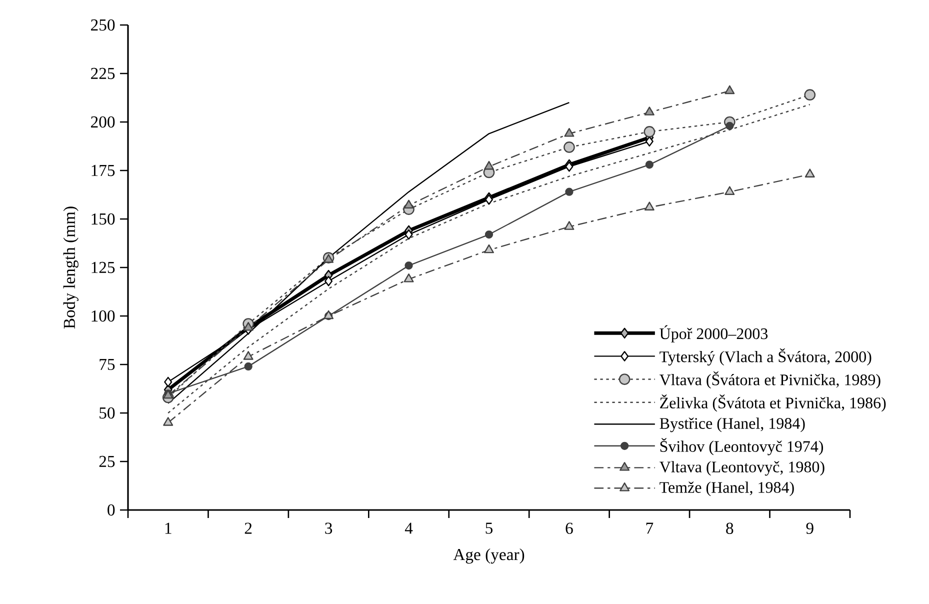 The image size is (929, 604). I want to click on y-tick-label: 50, so click(107, 413).